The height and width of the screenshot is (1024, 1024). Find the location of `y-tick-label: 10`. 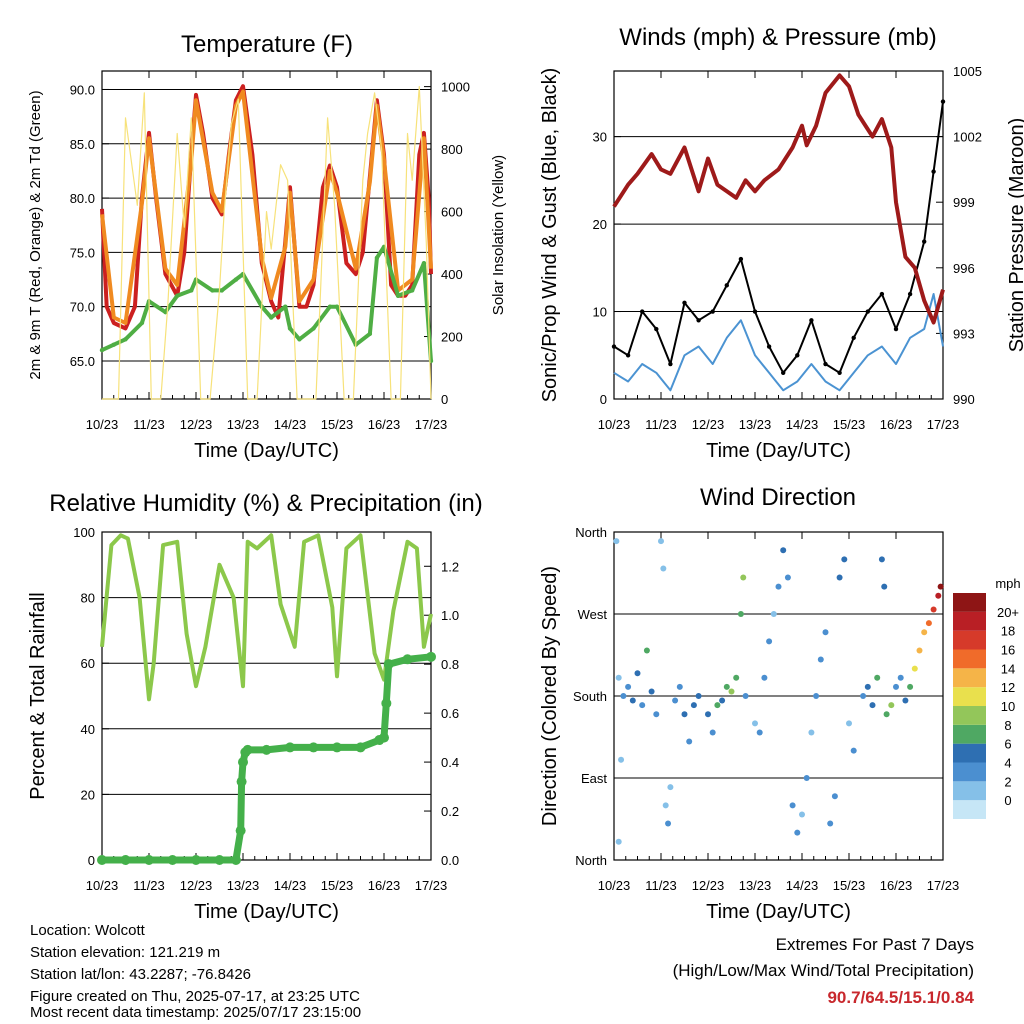

y-tick-label: 10 is located at coordinates (600, 312).